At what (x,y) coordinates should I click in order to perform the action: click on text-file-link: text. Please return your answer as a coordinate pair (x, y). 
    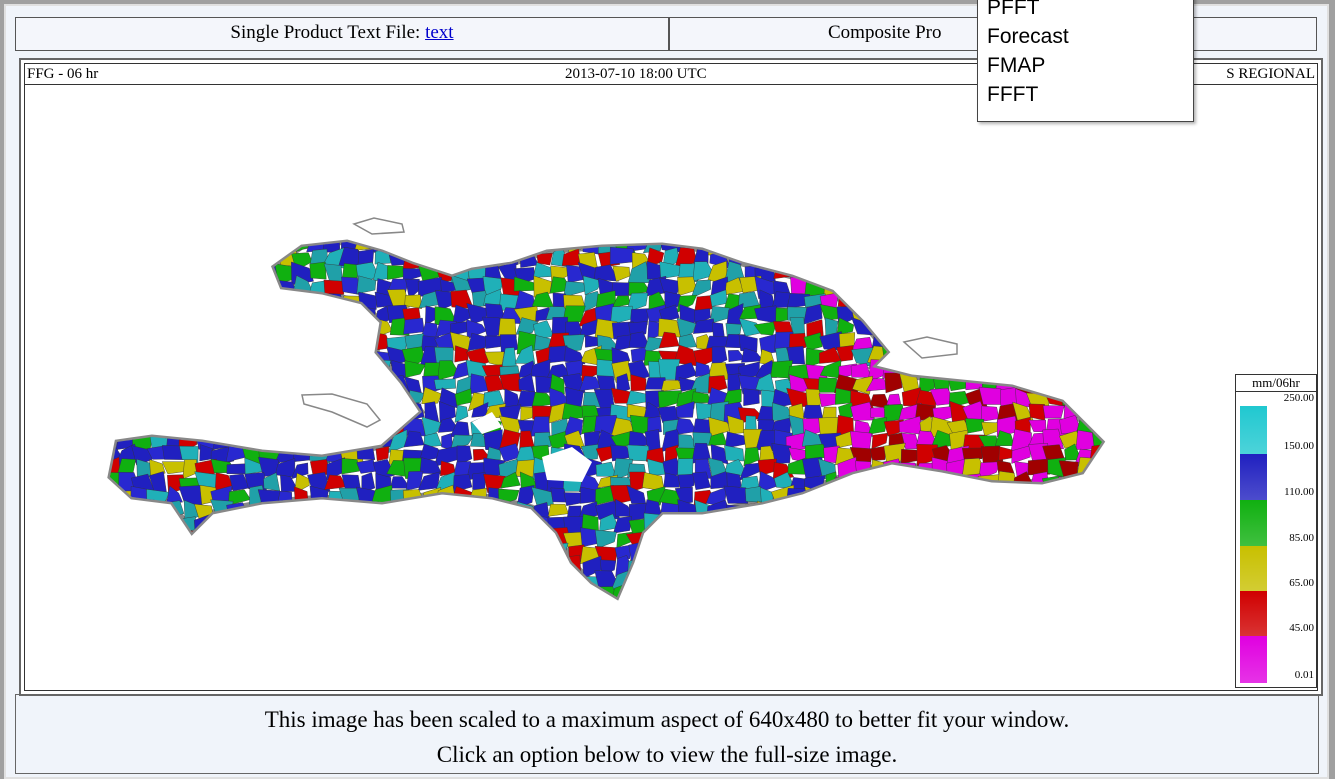
    Looking at the image, I should click on (439, 32).